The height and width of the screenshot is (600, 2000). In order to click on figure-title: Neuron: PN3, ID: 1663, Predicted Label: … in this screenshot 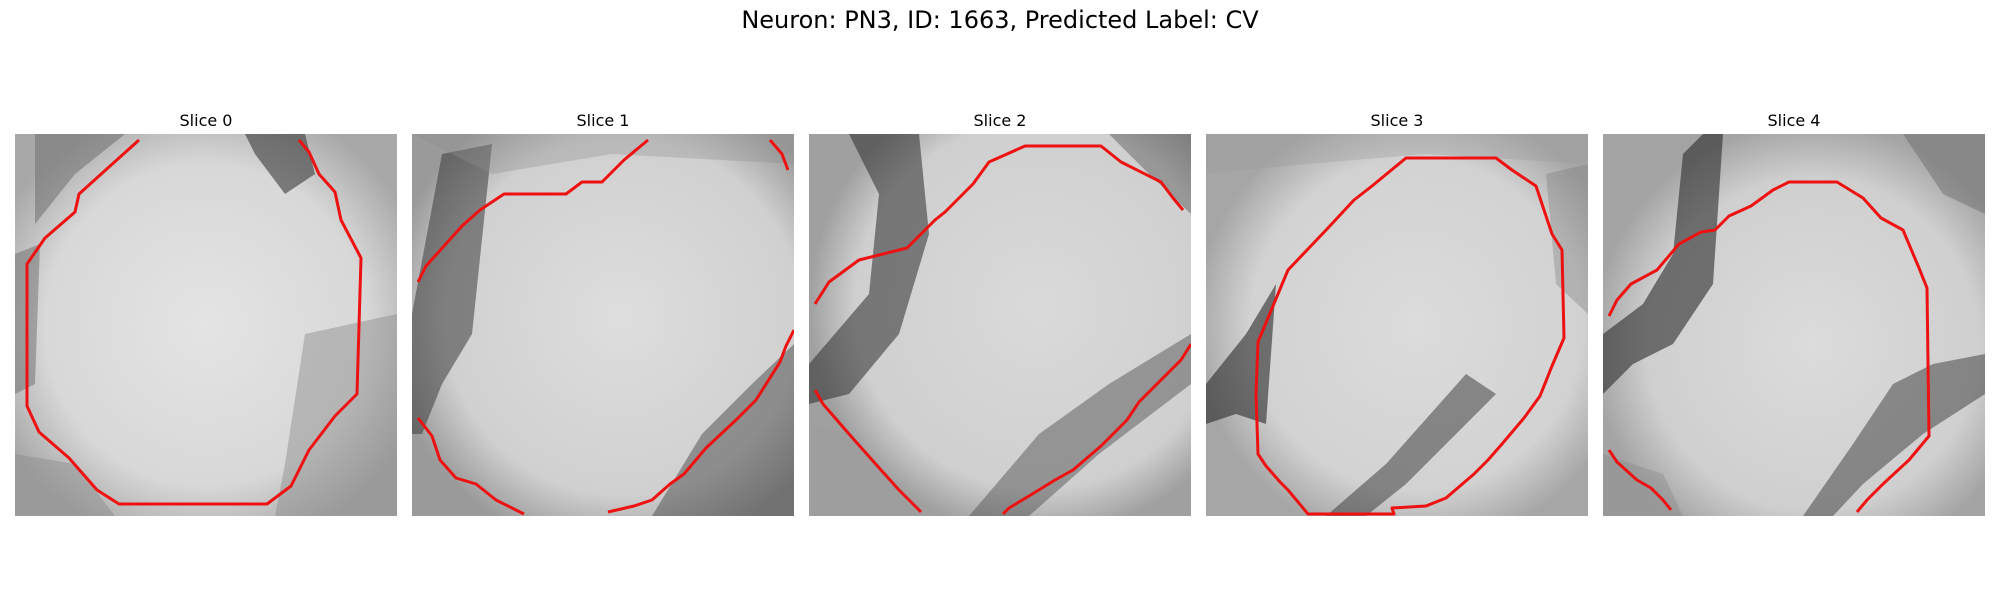, I will do `click(1000, 20)`.